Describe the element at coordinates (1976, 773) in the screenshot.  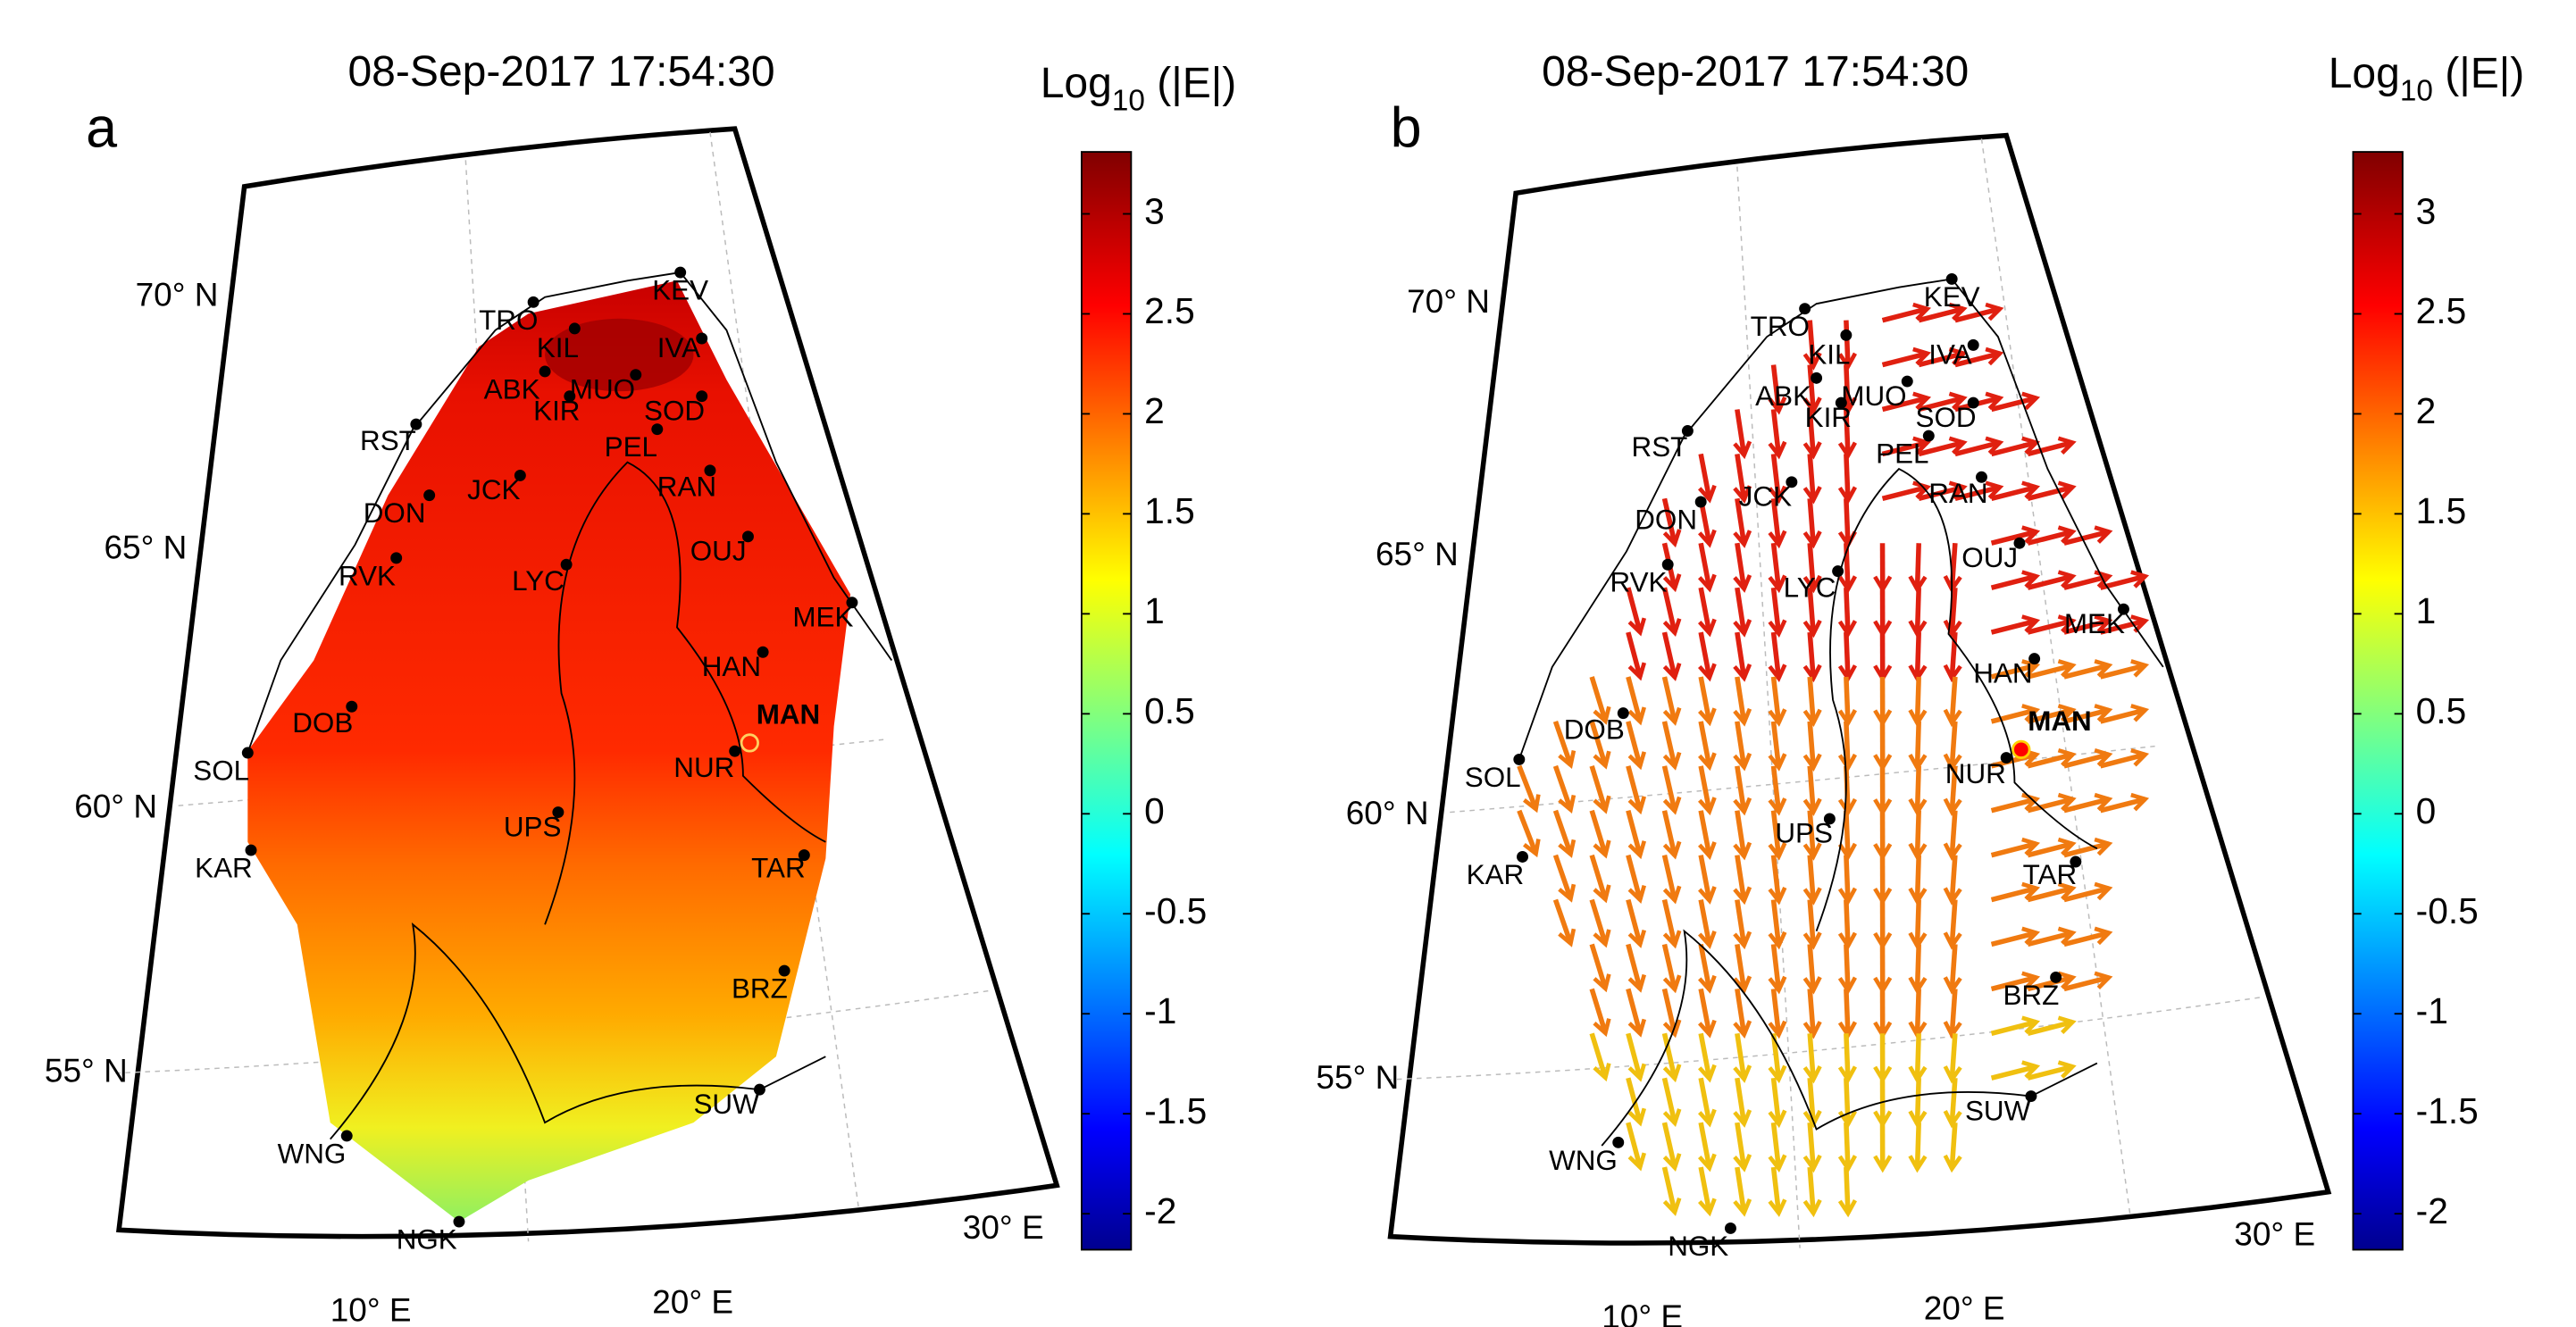
I see `station-label: NUR` at that location.